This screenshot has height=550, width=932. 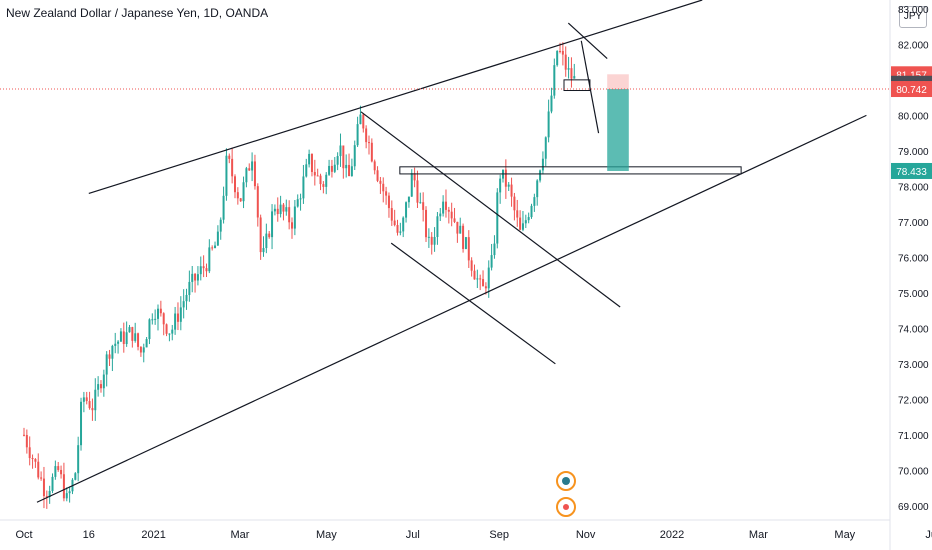 I want to click on y-tick-label: 79.000, so click(x=913, y=152).